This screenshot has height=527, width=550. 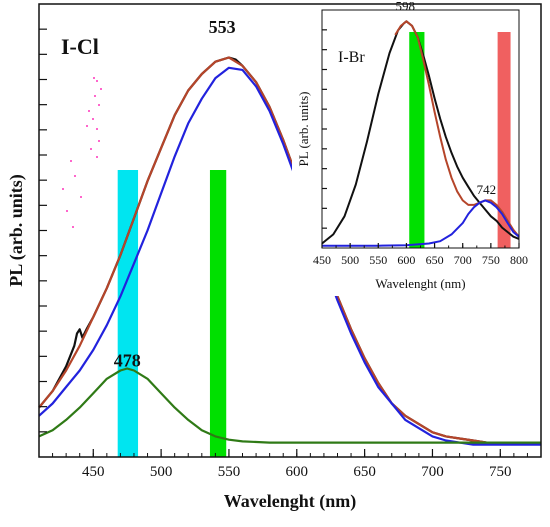 What do you see at coordinates (16, 230) in the screenshot?
I see `main-y-axis-label: PL (arb. units)` at bounding box center [16, 230].